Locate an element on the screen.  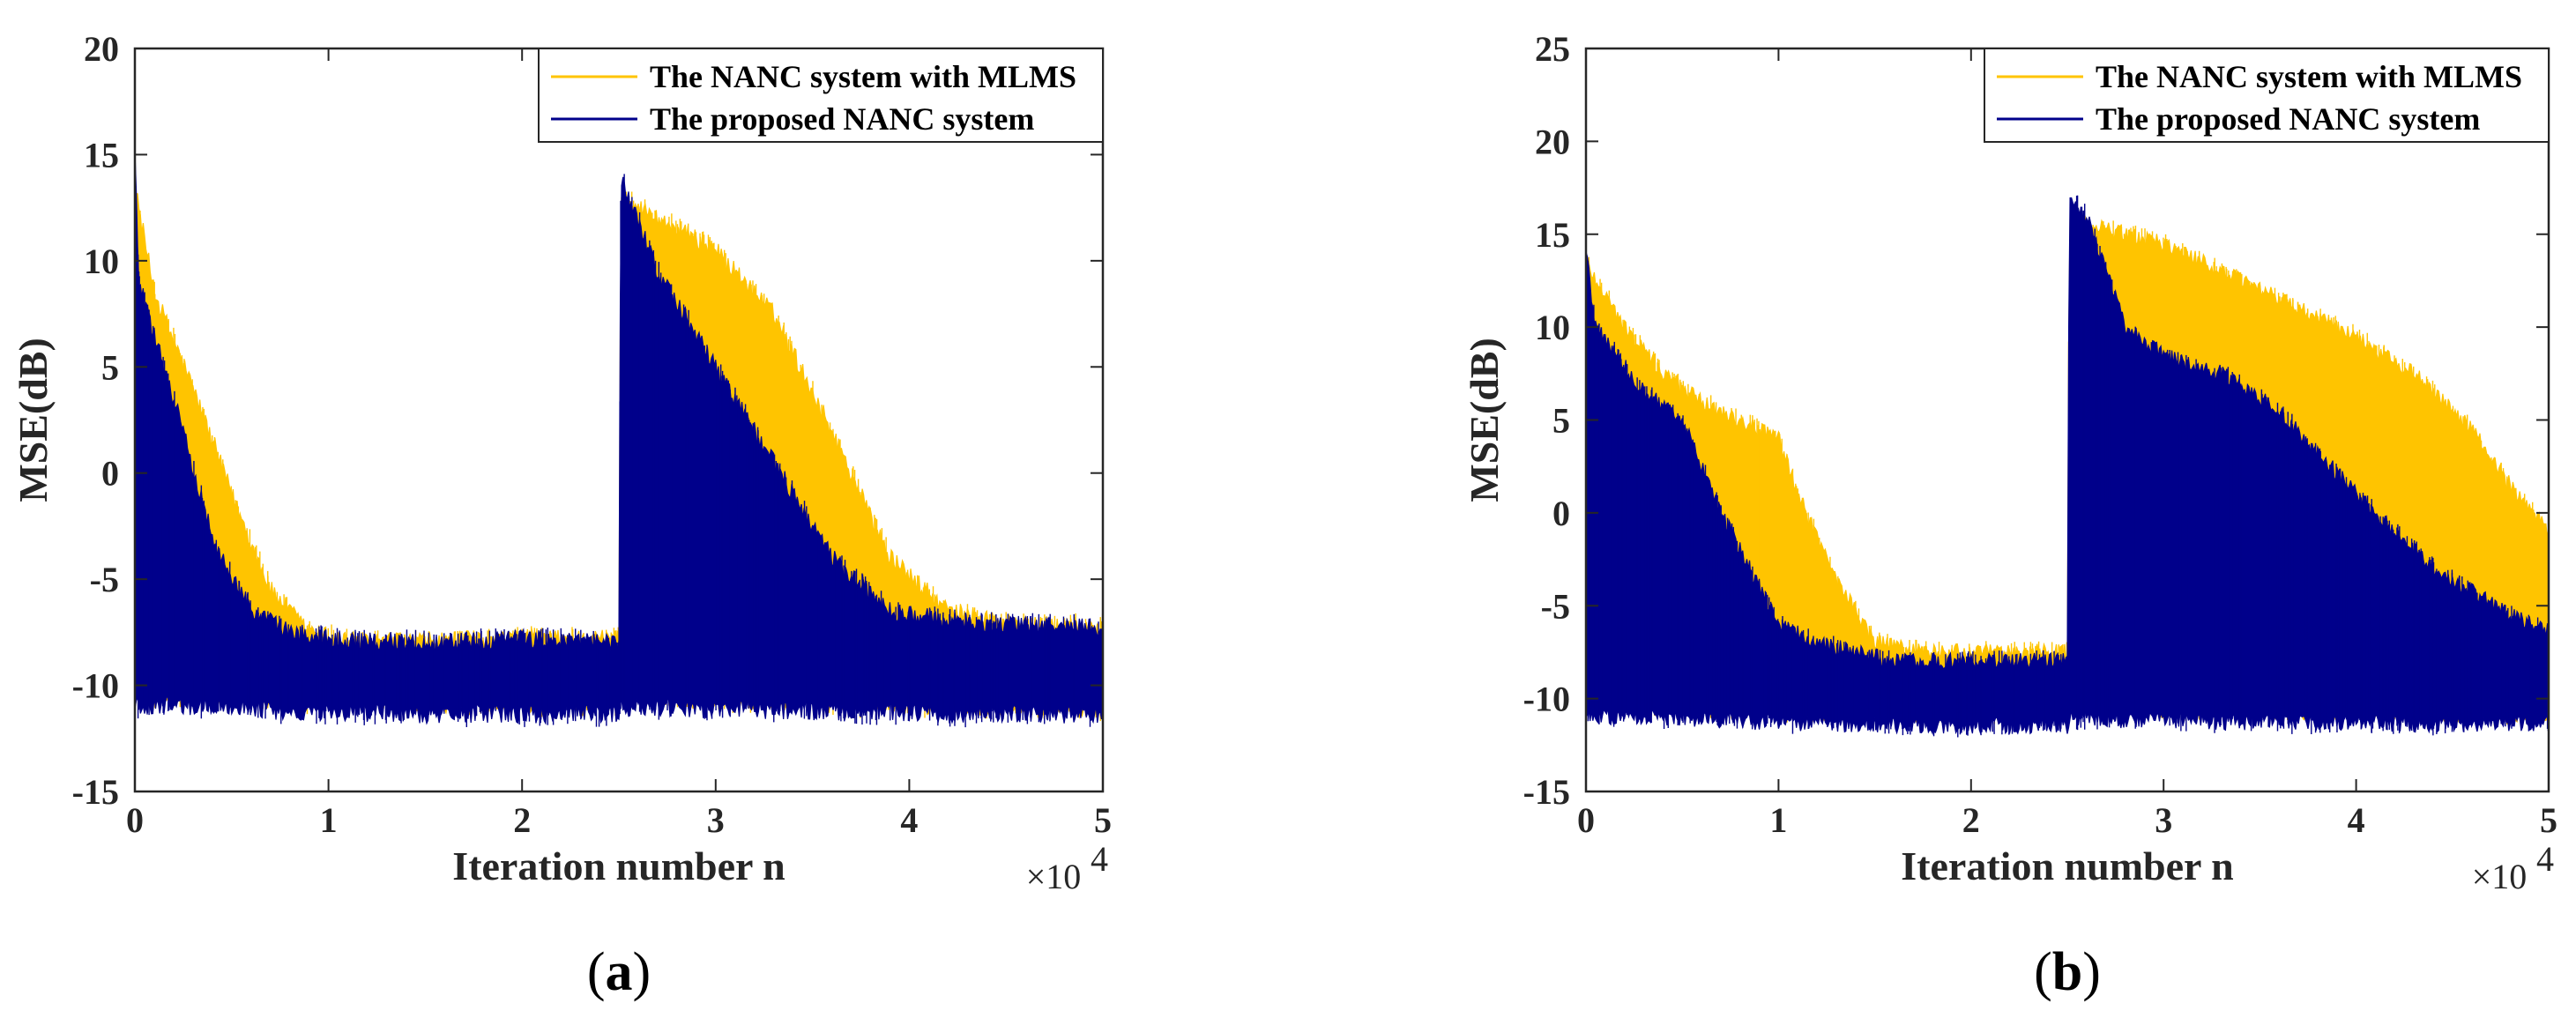
panel-caption: (b) is located at coordinates (2068, 972).